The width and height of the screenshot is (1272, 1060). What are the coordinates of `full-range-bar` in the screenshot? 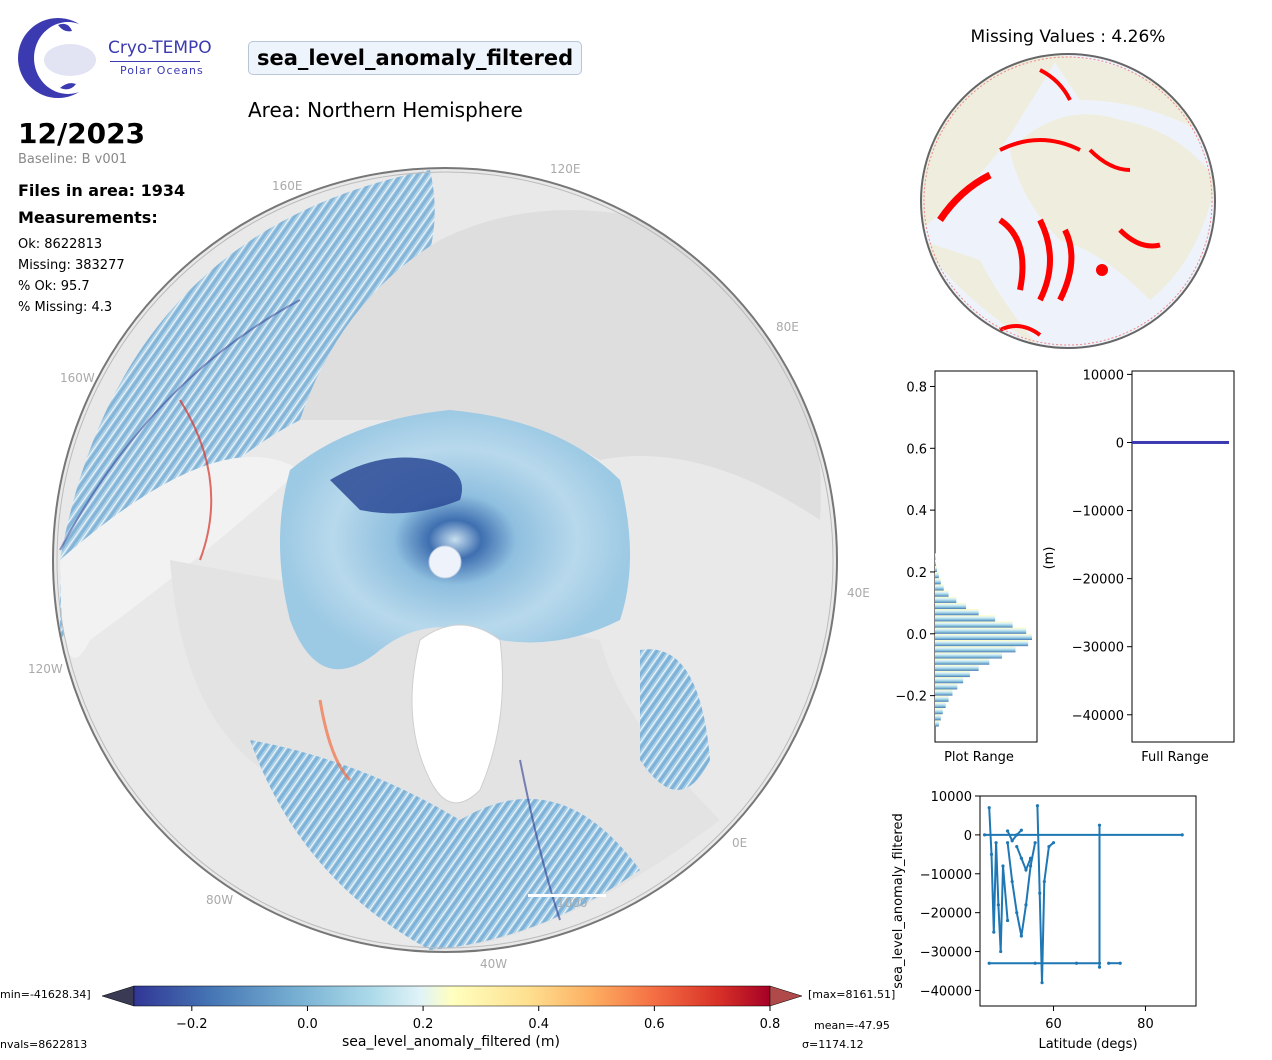 It's located at (1180, 442).